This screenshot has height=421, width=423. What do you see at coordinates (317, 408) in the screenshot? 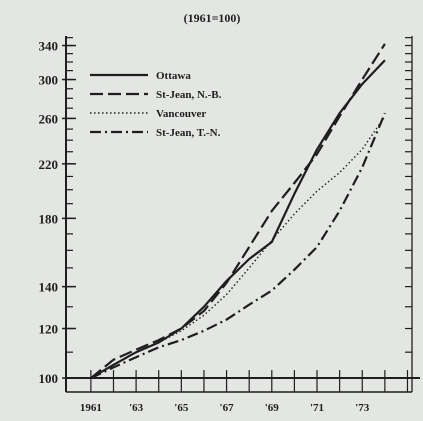
I see `x-tick-label: '71` at bounding box center [317, 408].